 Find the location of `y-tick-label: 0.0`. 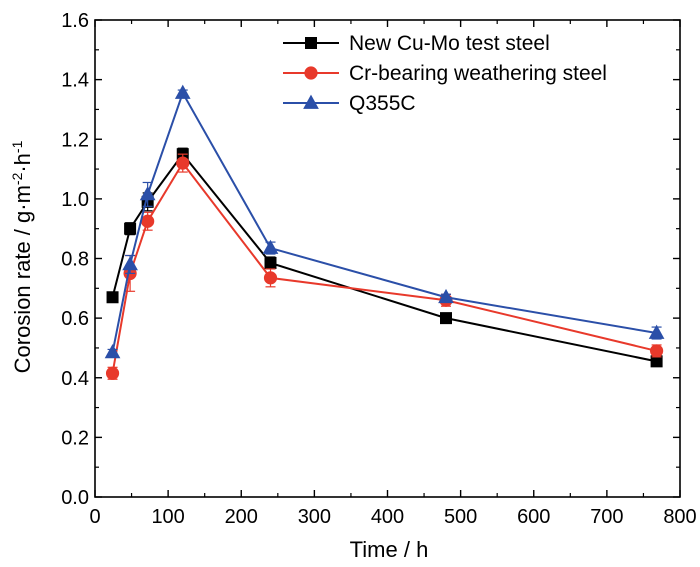

y-tick-label: 0.0 is located at coordinates (75, 498).